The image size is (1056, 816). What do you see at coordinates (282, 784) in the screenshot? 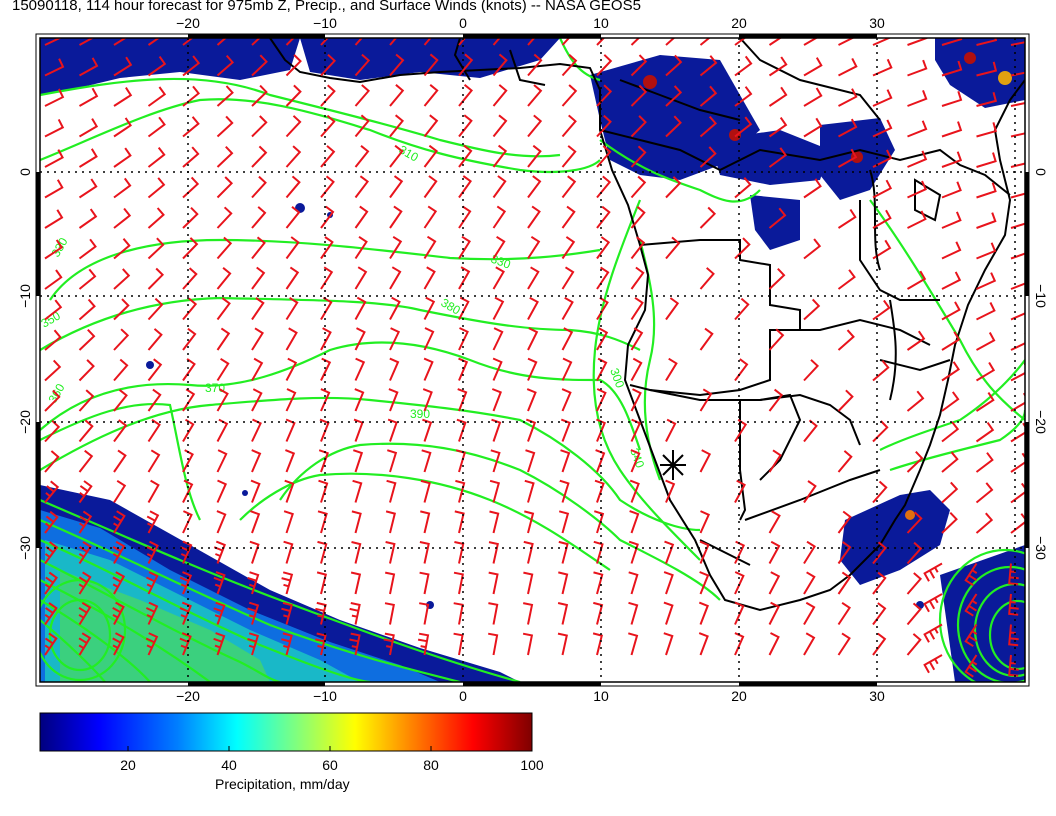
I see `colorbar-label: Precipitation, mm/day` at bounding box center [282, 784].